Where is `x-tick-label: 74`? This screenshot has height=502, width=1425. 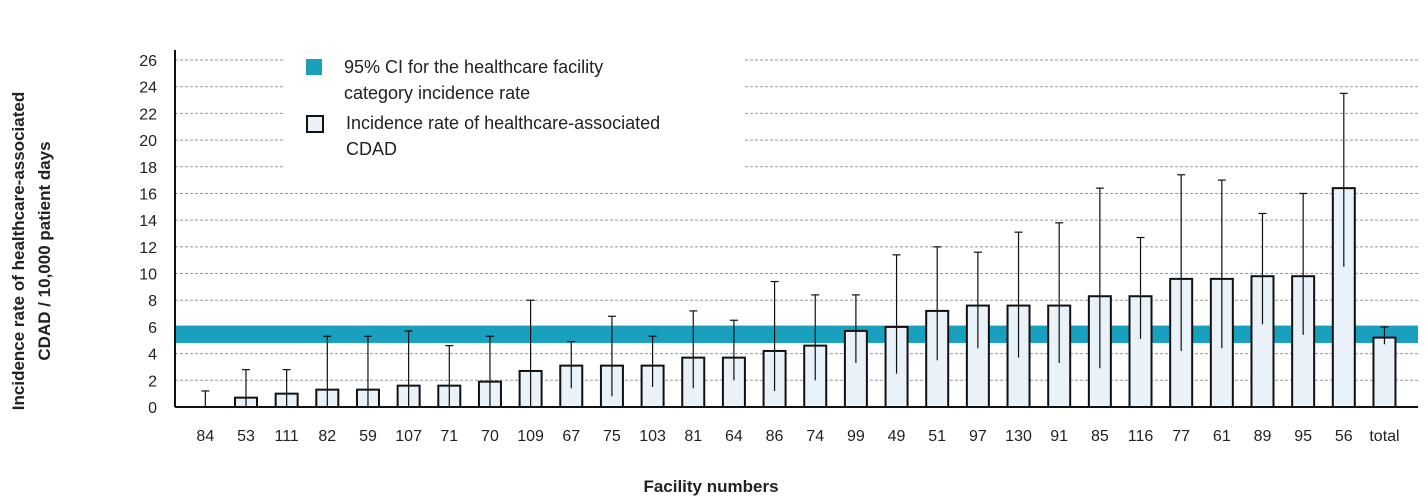
x-tick-label: 74 is located at coordinates (815, 436).